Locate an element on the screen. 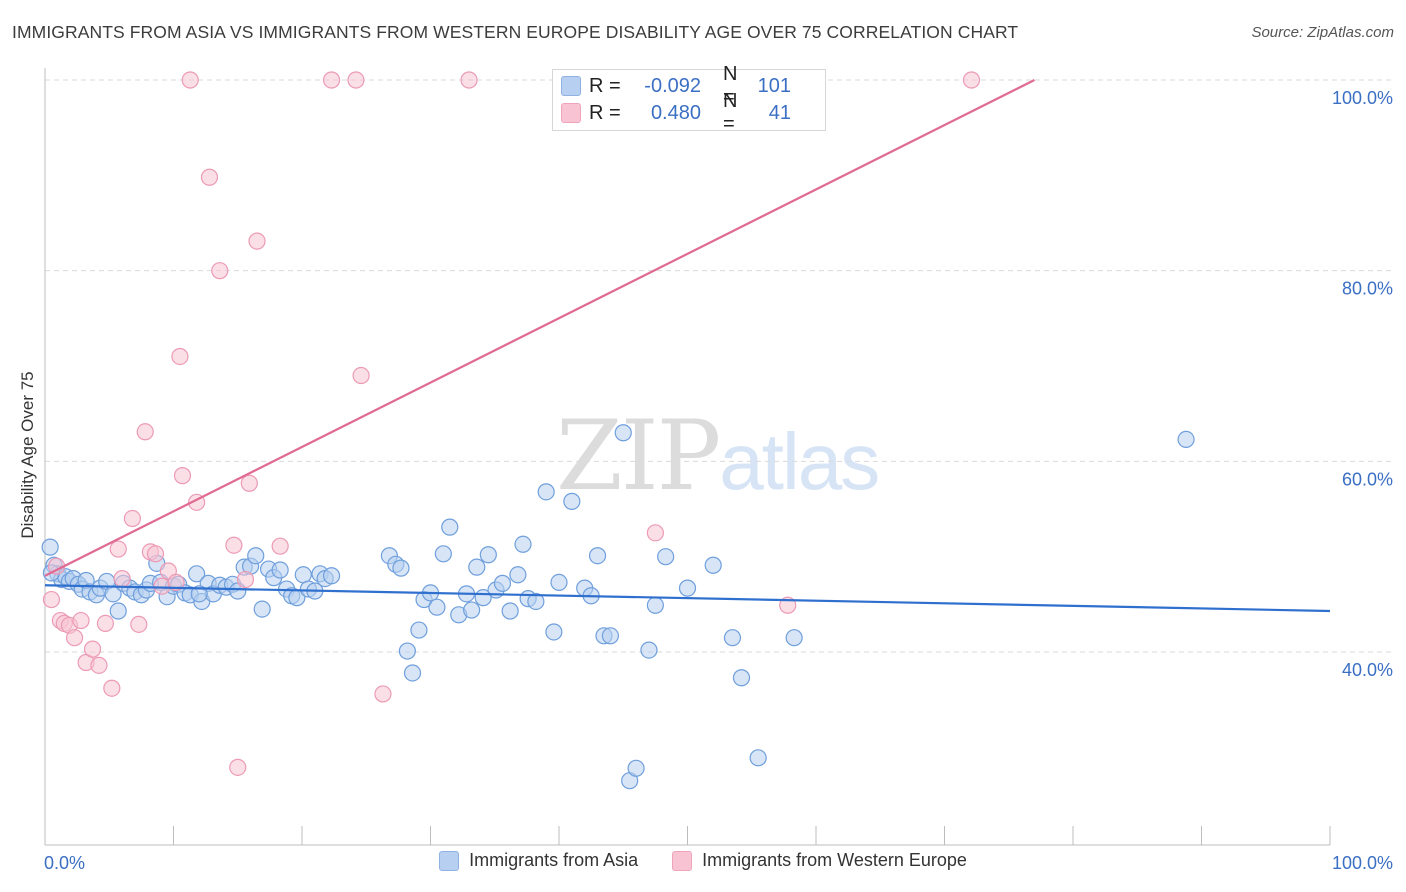  legend-swatch-asia is located at coordinates (449, 860).